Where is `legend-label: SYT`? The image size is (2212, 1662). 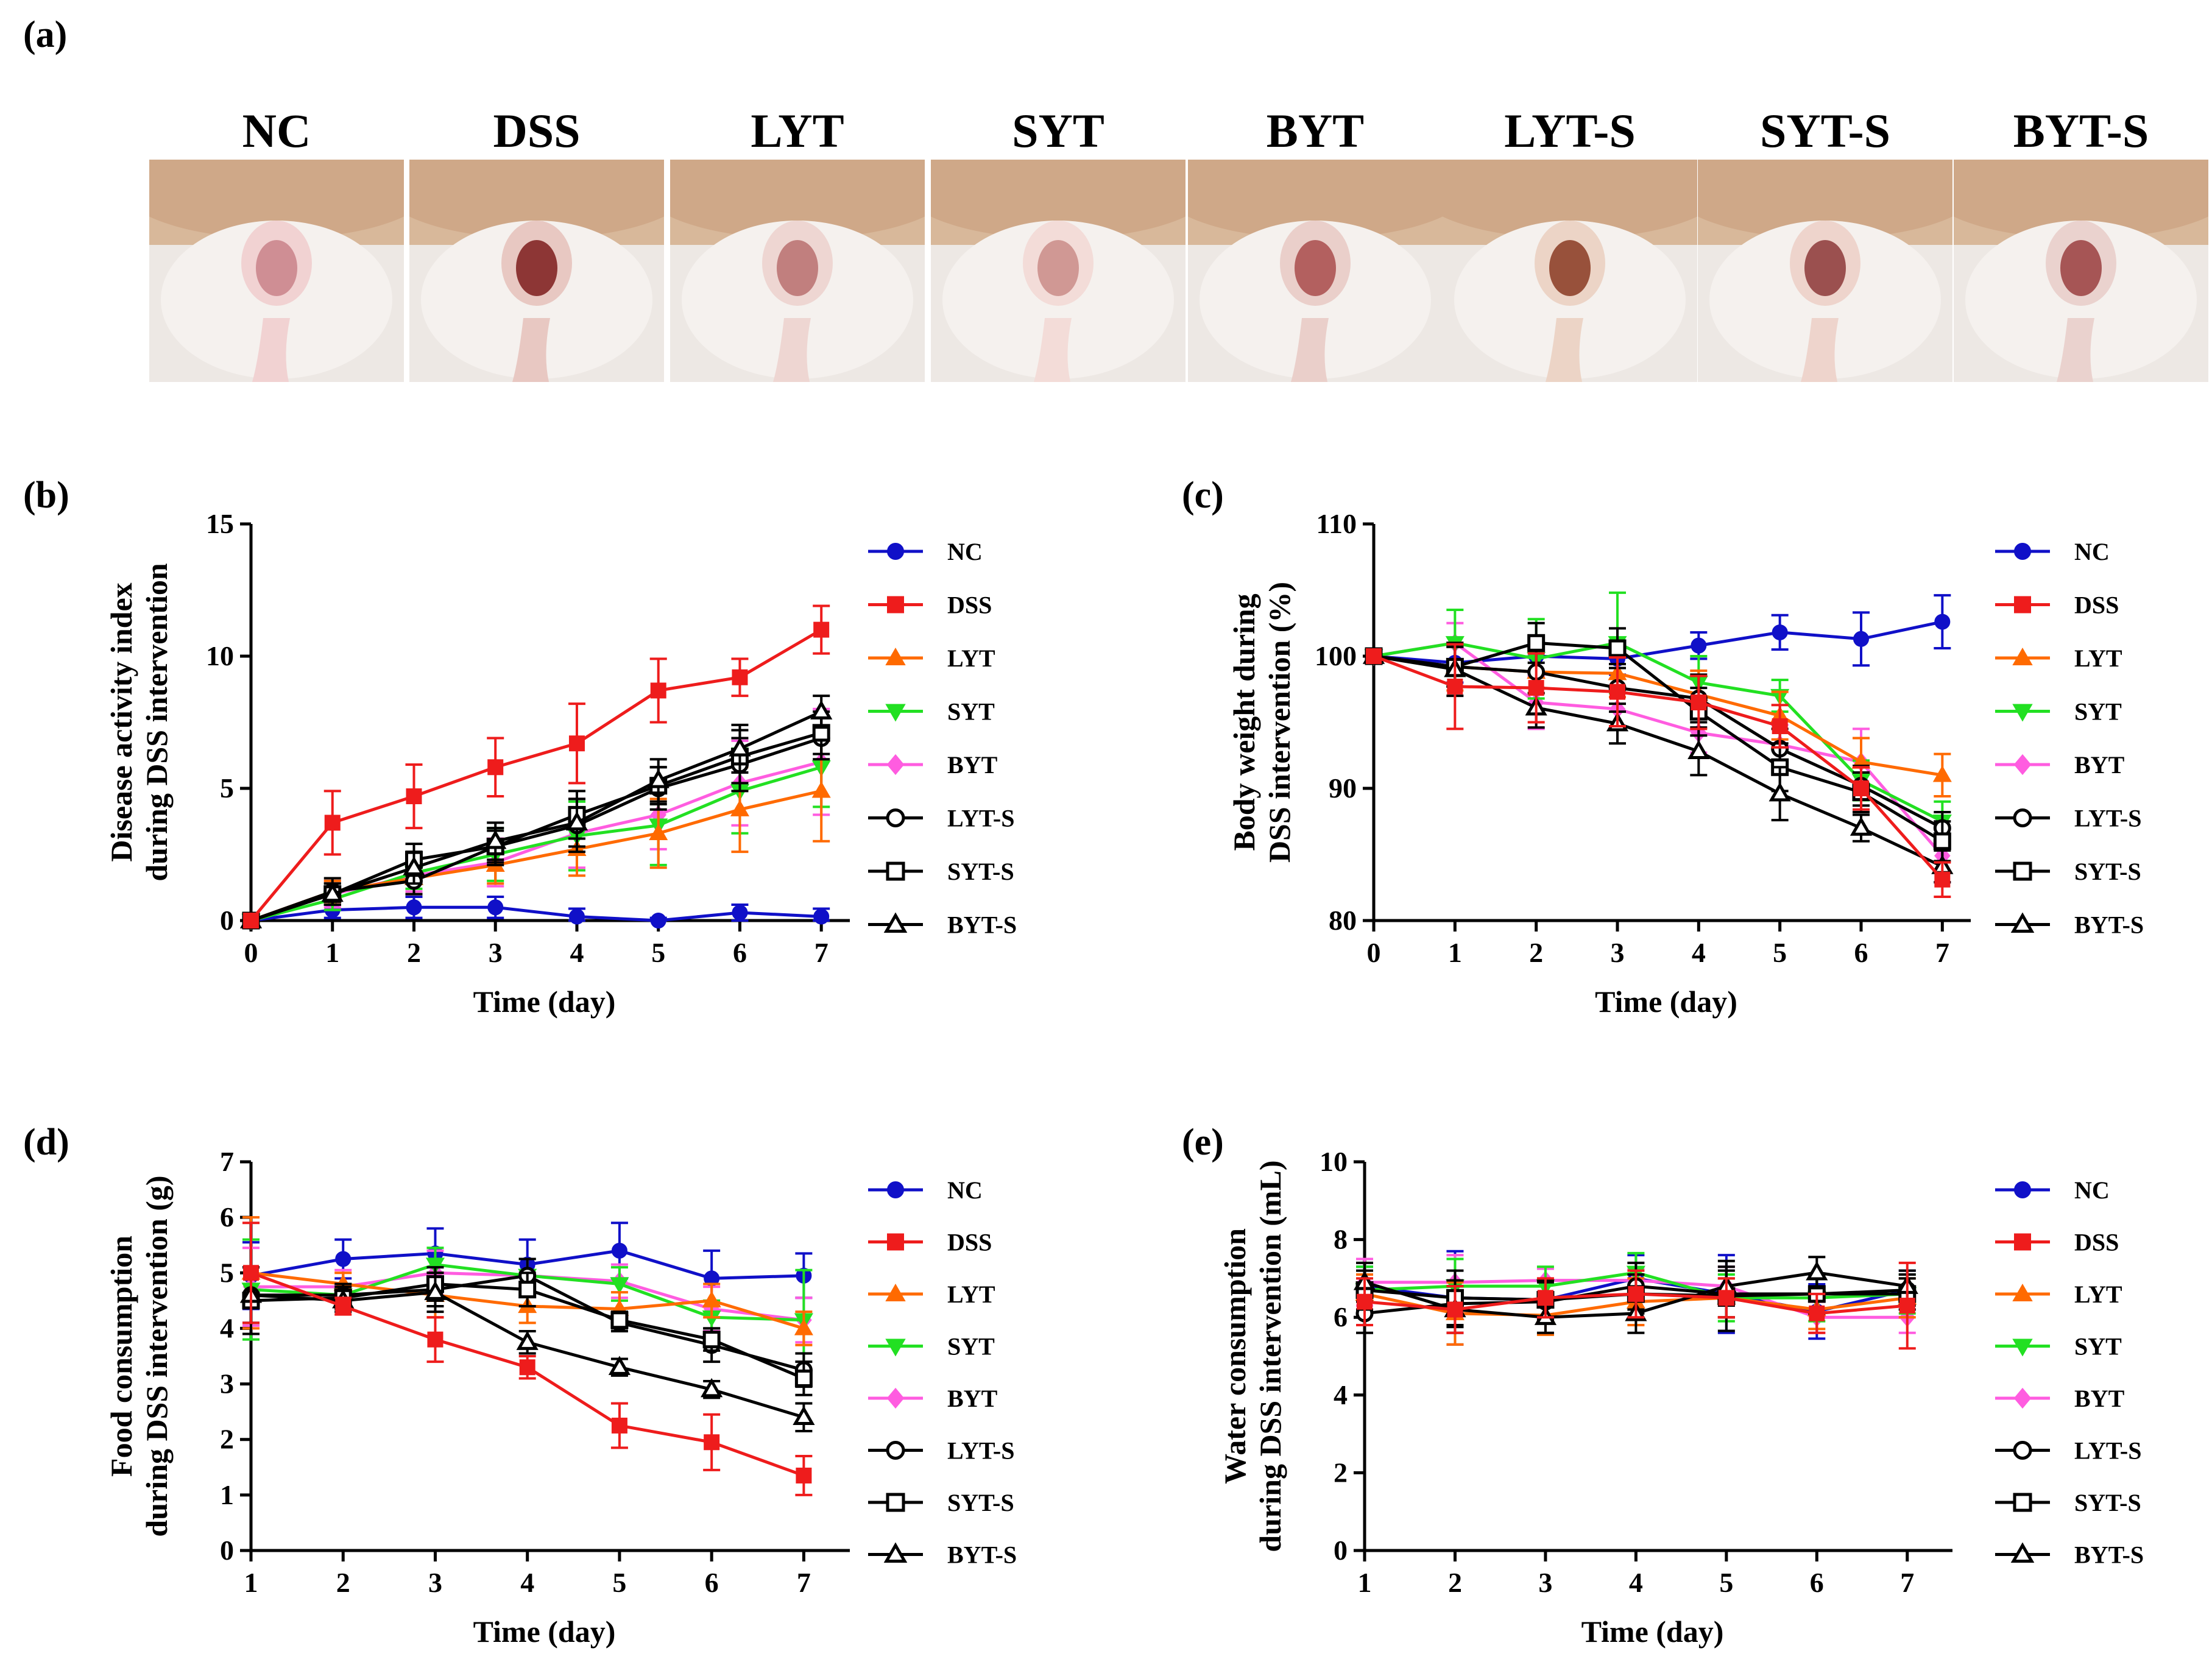 legend-label: SYT is located at coordinates (971, 712).